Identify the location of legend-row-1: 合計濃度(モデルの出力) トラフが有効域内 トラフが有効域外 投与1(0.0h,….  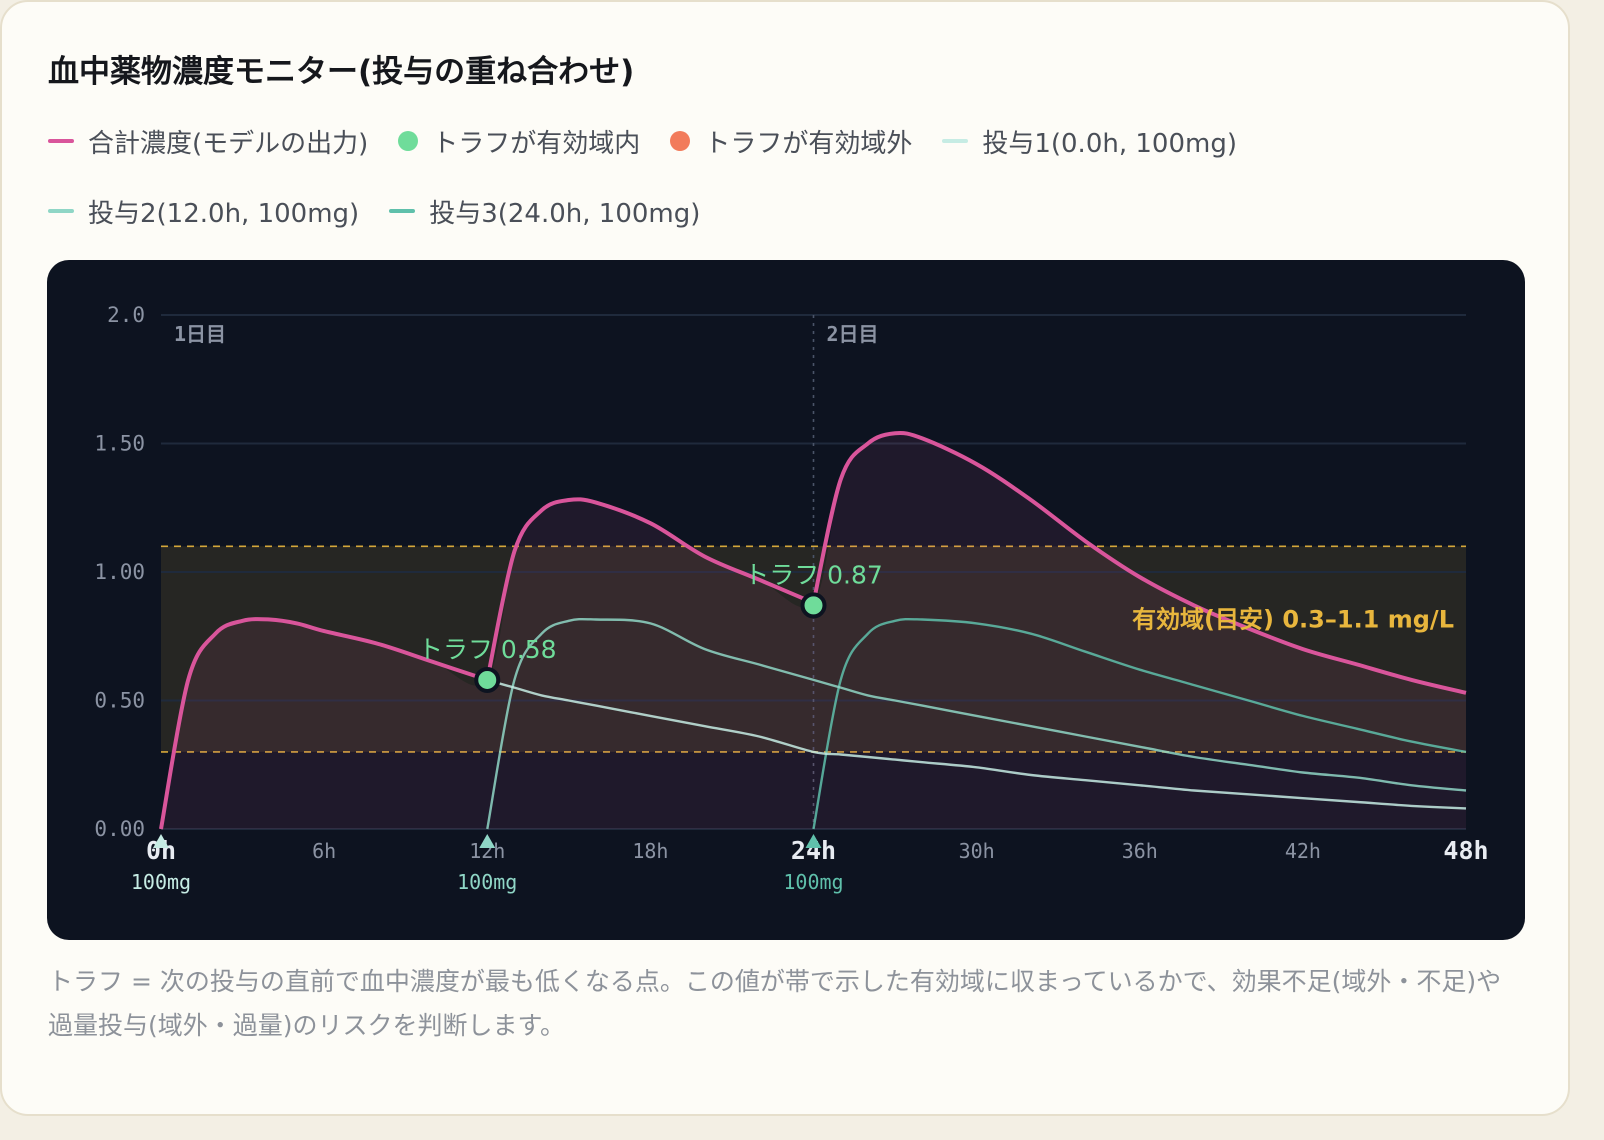
(788, 141).